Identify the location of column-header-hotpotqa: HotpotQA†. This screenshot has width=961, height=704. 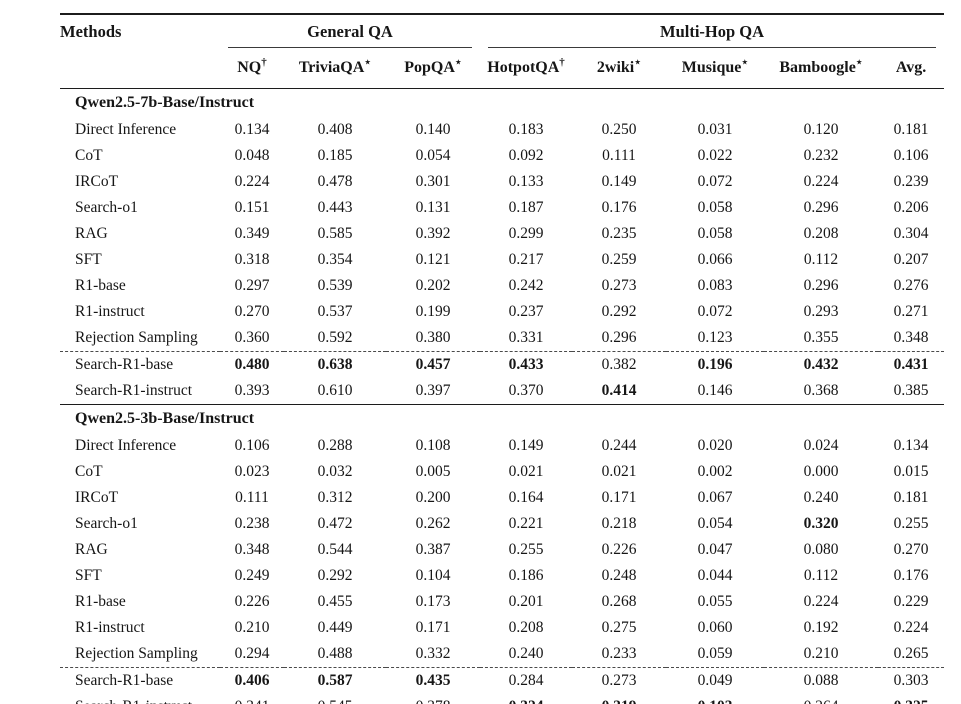
(526, 68).